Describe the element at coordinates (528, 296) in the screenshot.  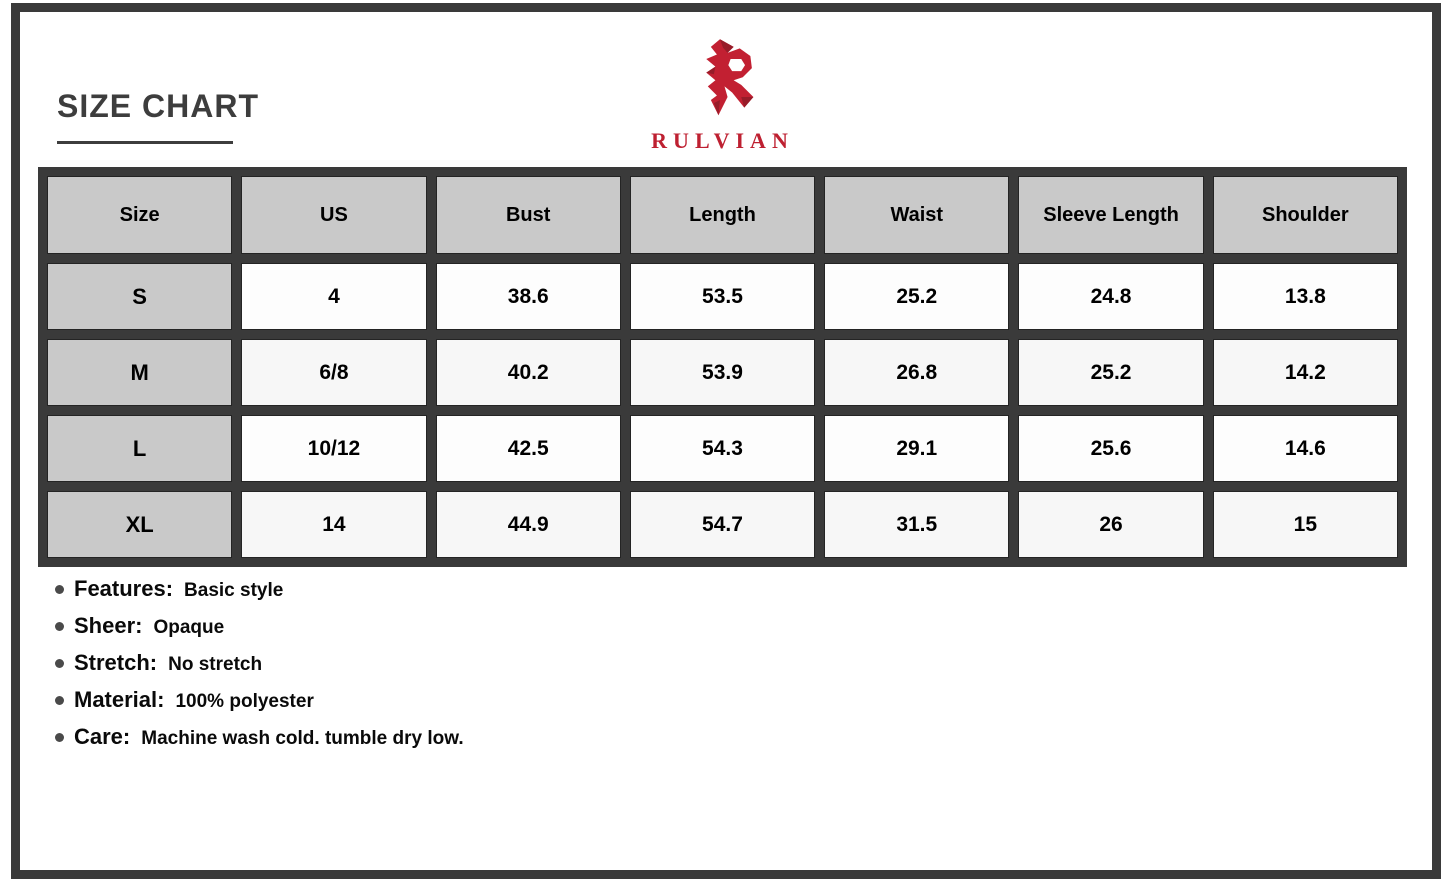
I see `table-cell: 38.6` at that location.